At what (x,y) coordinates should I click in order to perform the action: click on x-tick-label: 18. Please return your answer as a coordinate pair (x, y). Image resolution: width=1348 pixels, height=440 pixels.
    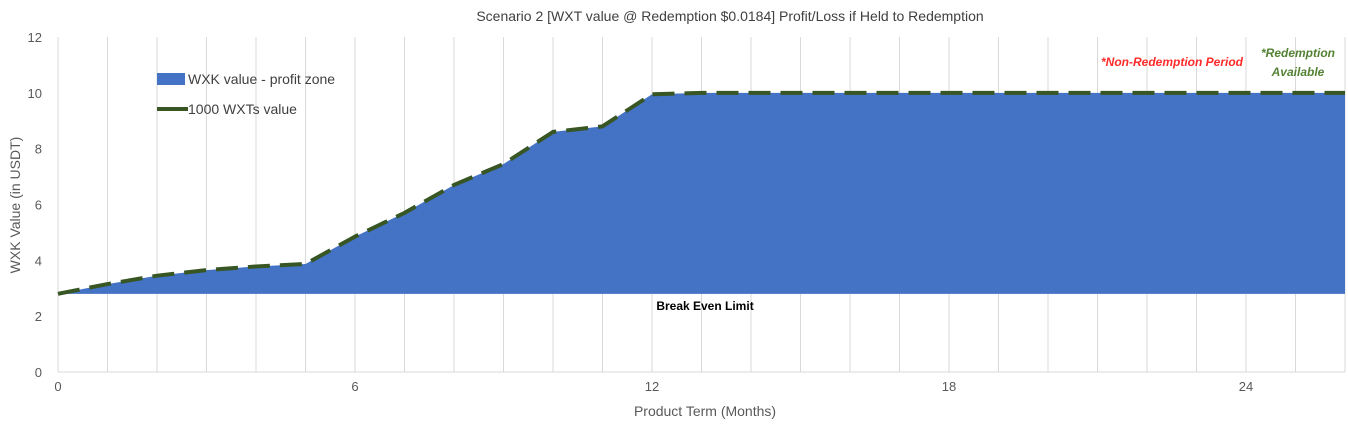
    Looking at the image, I should click on (949, 386).